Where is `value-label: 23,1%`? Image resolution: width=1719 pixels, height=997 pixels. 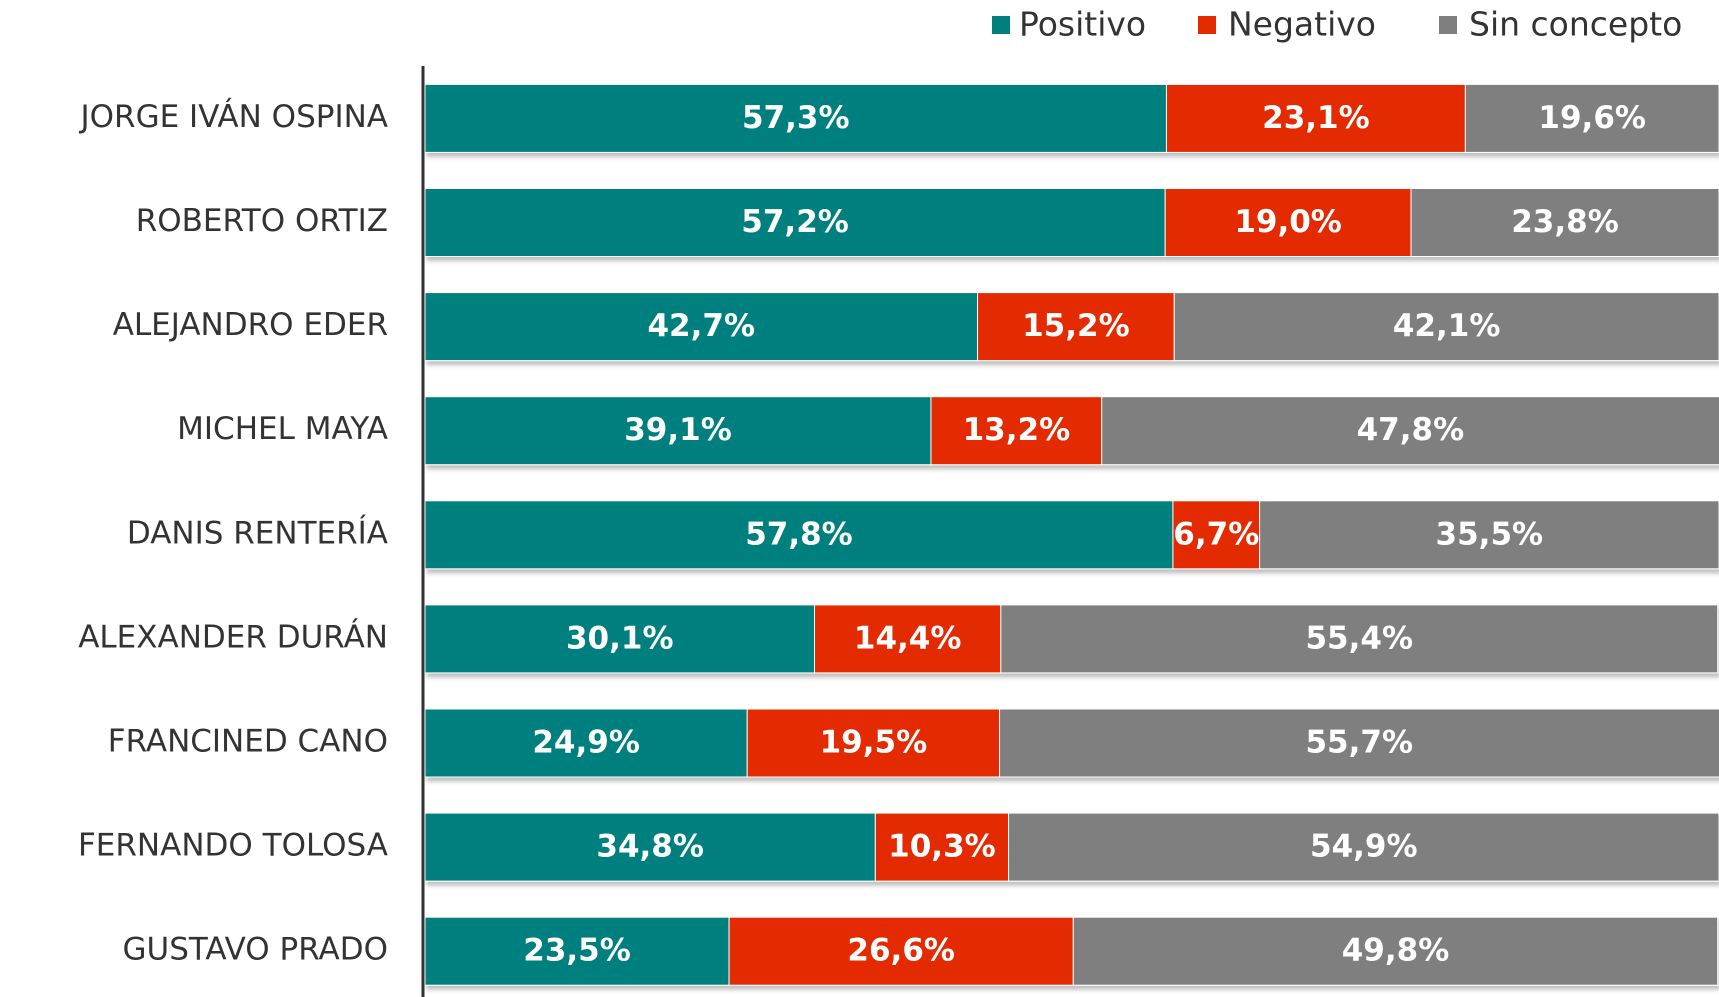
value-label: 23,1% is located at coordinates (1316, 118).